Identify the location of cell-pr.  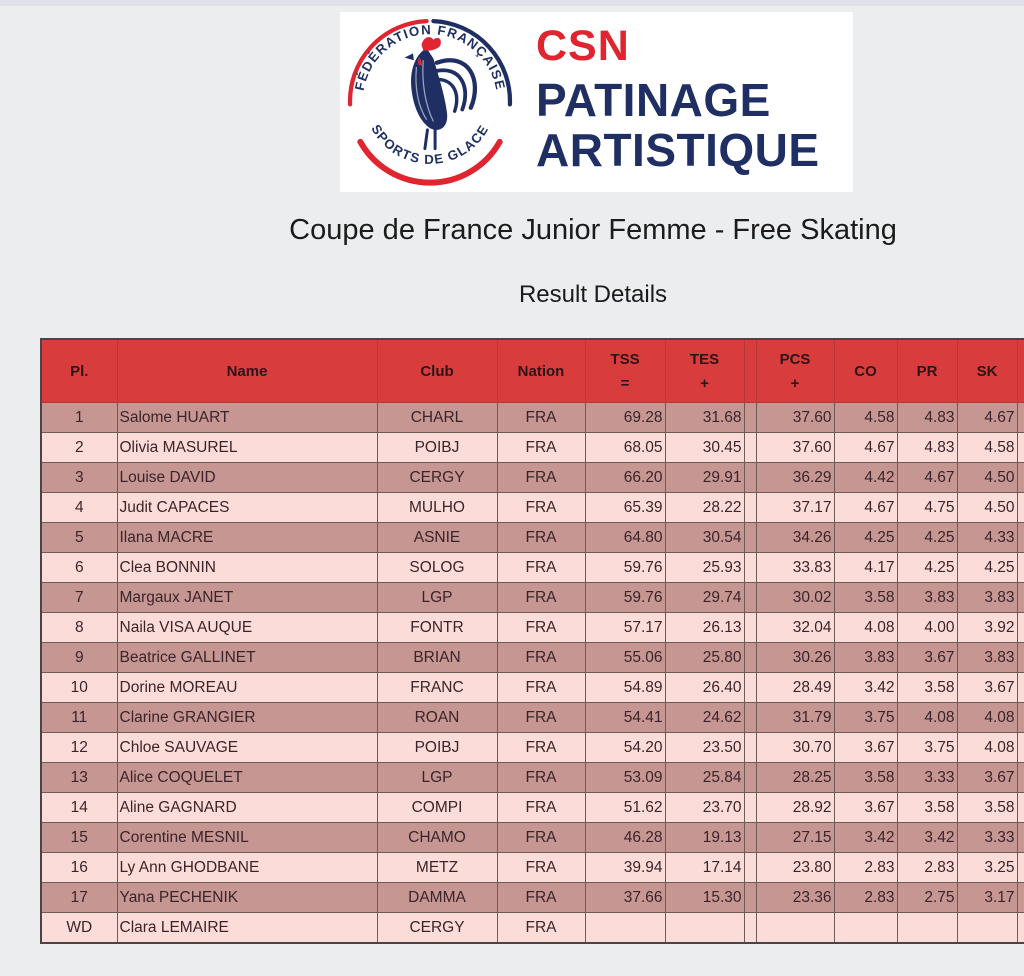
(927, 928).